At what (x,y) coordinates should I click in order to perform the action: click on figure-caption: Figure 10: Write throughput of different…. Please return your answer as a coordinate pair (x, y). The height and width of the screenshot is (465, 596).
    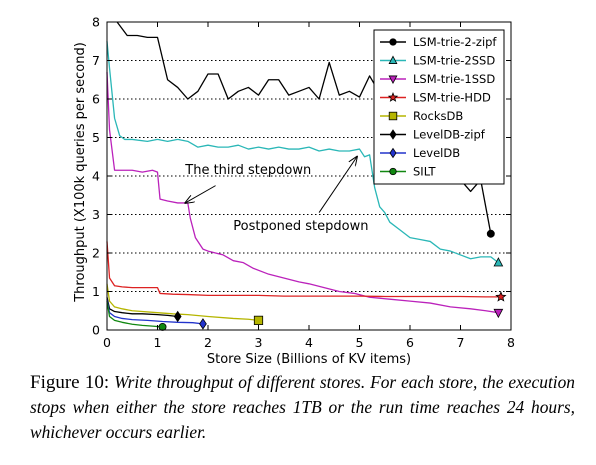
    Looking at the image, I should click on (302, 407).